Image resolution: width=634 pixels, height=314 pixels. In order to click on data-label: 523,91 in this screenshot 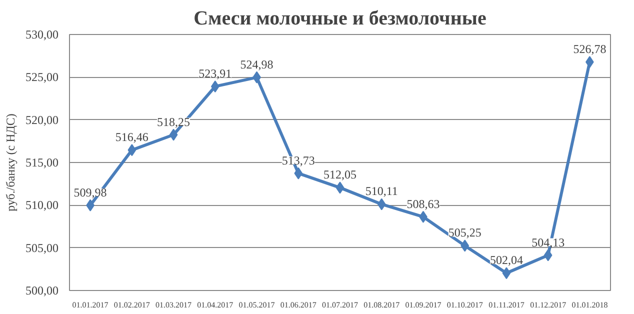, I will do `click(215, 73)`.